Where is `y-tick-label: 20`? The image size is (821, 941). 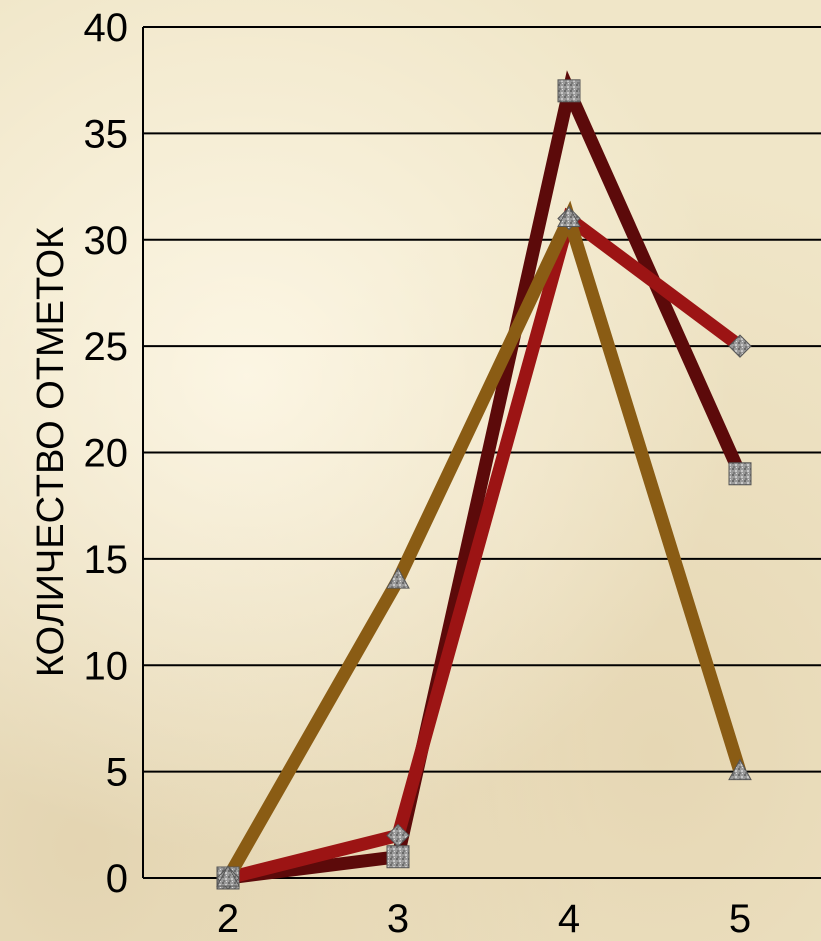 y-tick-label: 20 is located at coordinates (106, 454).